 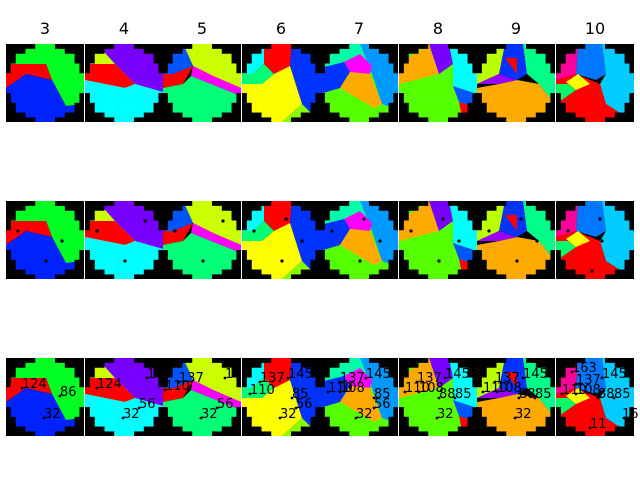 I want to click on point-label: 163, so click(x=584, y=368).